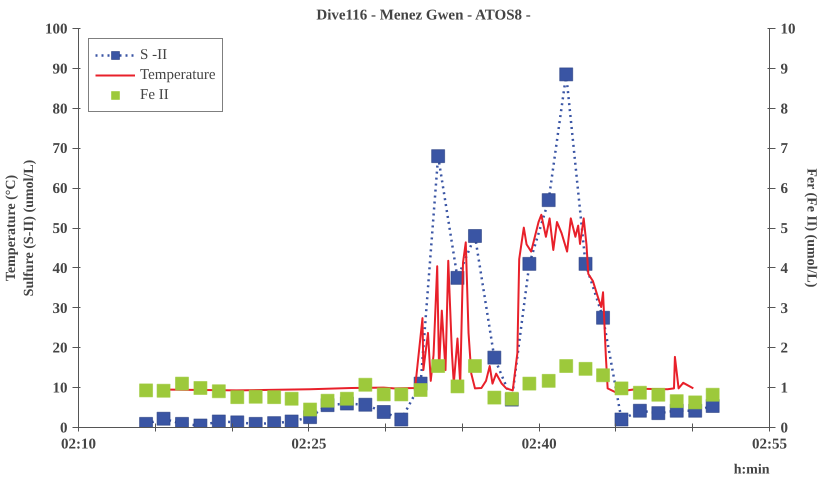 The width and height of the screenshot is (821, 482). What do you see at coordinates (784, 428) in the screenshot?
I see `y2-tick-label: 0` at bounding box center [784, 428].